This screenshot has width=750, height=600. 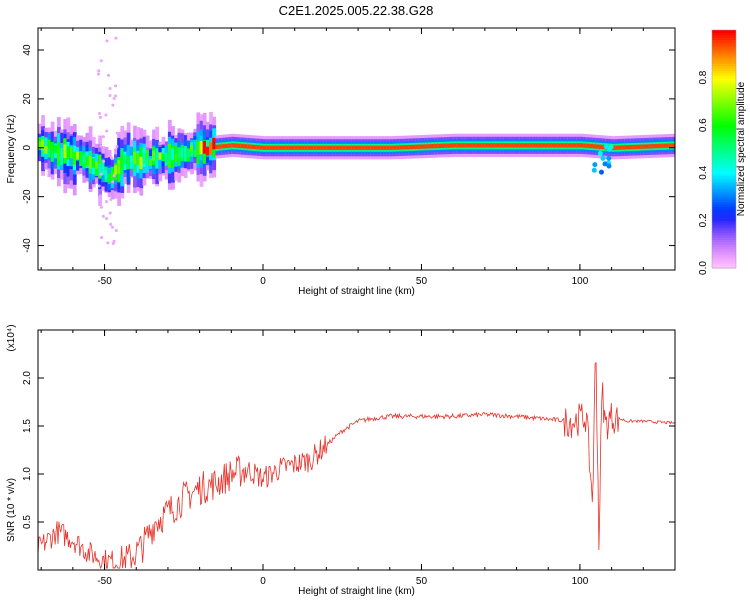 I want to click on y-axis-label: Frequency (Hz), so click(x=11, y=149).